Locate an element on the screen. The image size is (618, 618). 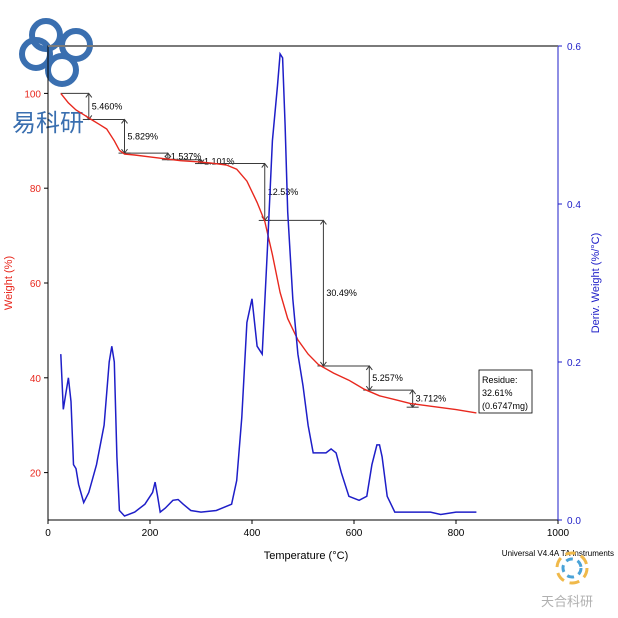
residue-box is located at coordinates (505, 391).